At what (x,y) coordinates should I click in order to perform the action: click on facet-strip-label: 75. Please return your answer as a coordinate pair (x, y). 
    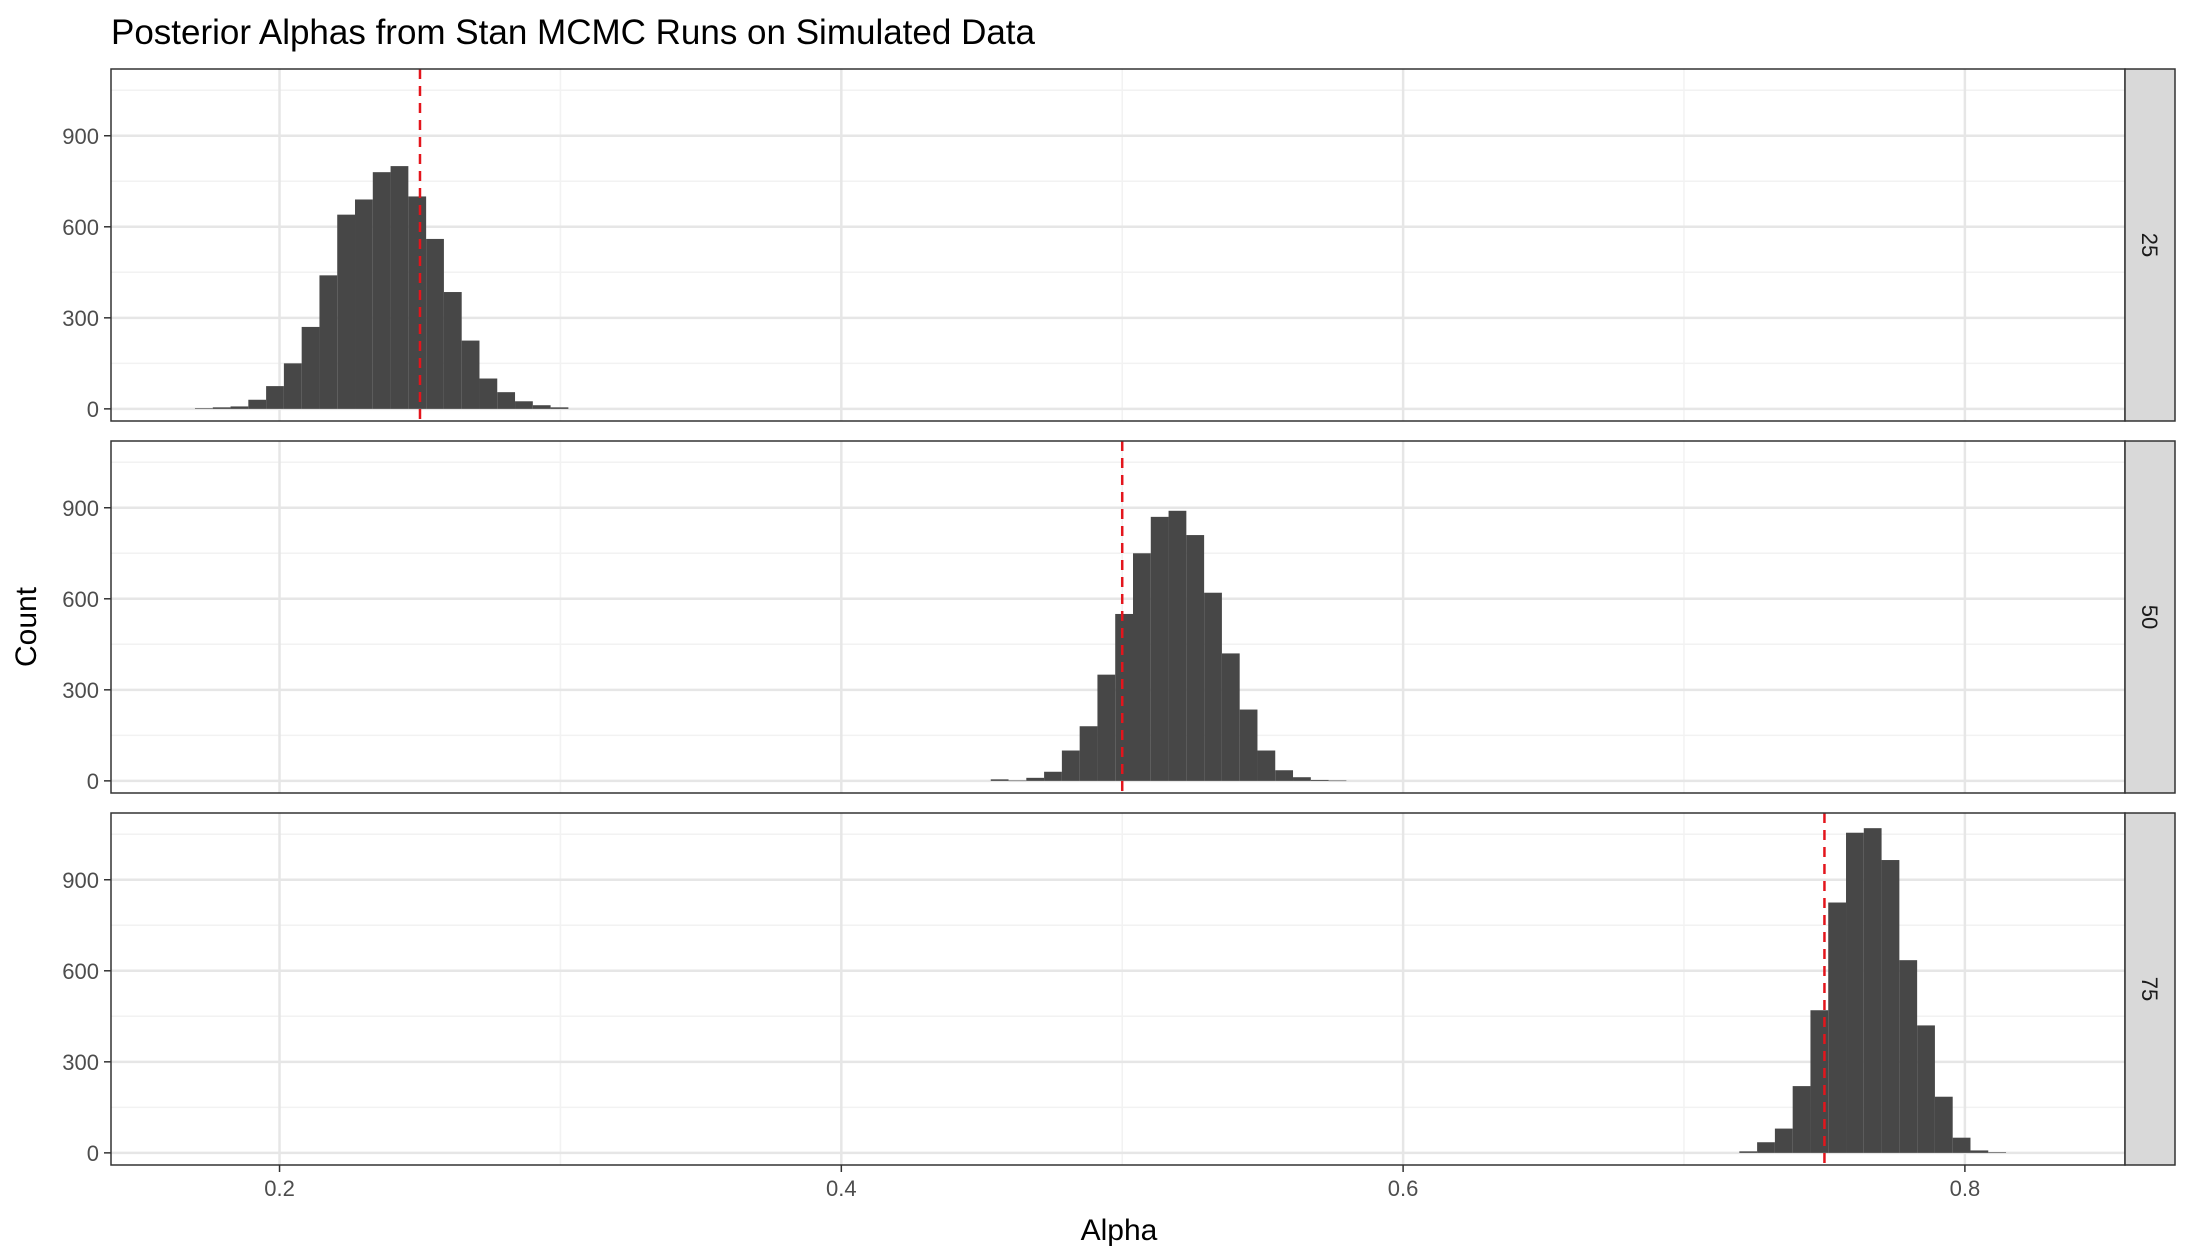
    Looking at the image, I should click on (2149, 989).